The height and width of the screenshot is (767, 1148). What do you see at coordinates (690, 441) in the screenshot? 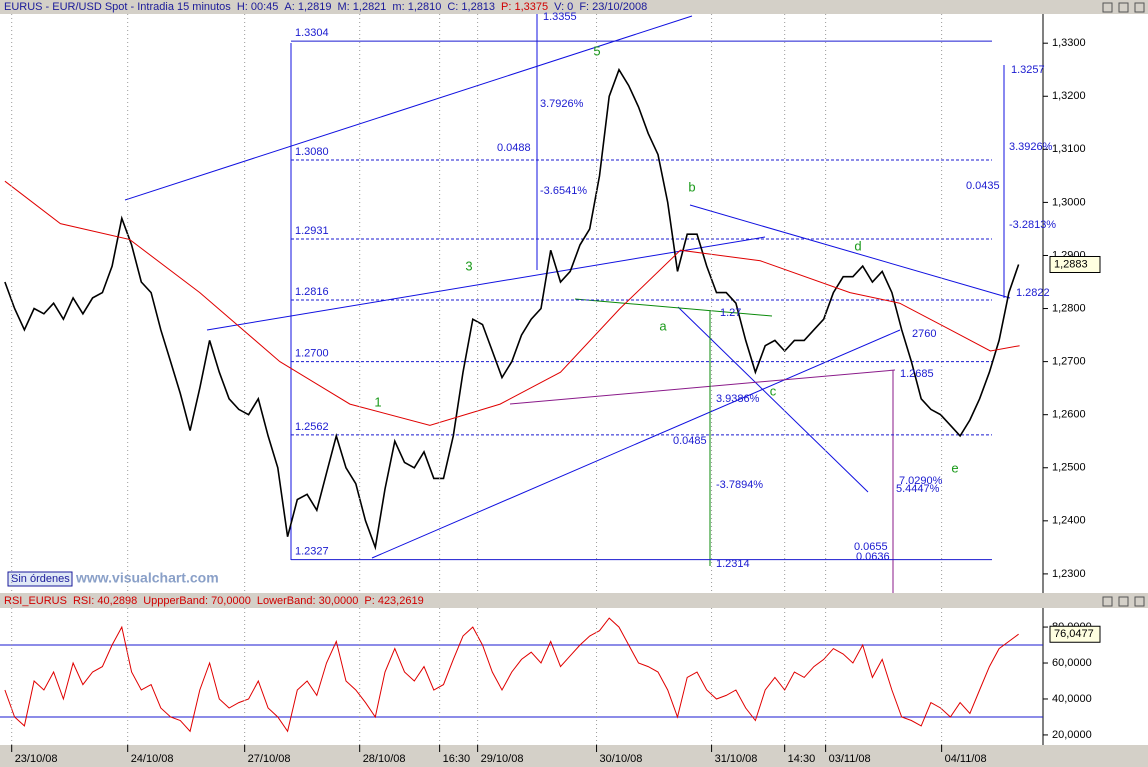
I see `annotation: 0.0485` at bounding box center [690, 441].